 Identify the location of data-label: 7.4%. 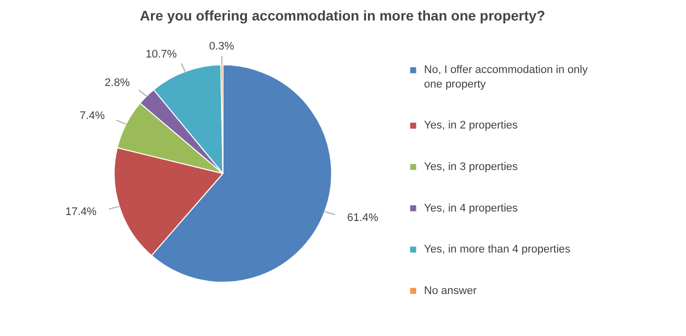
(92, 116).